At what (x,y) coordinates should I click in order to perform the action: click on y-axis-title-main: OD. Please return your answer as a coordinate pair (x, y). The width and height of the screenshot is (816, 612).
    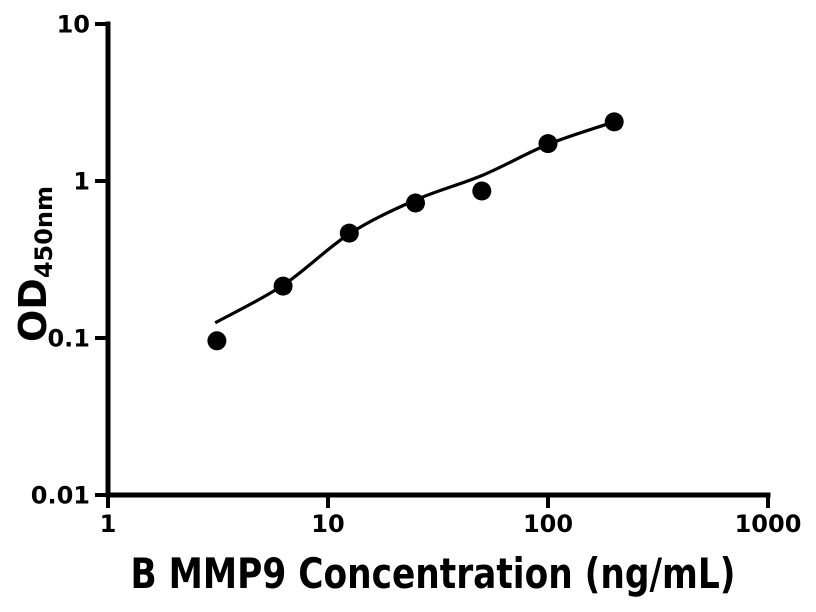
    Looking at the image, I should click on (33, 310).